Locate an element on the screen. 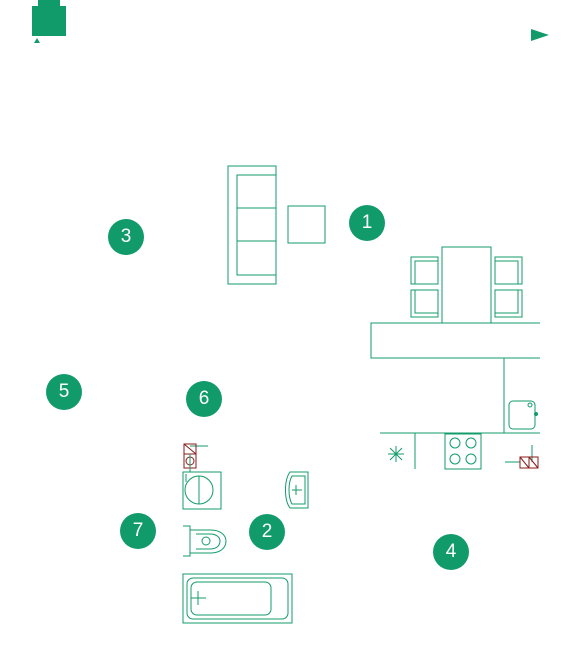 The height and width of the screenshot is (651, 570). water-heater-icon is located at coordinates (195, 457).